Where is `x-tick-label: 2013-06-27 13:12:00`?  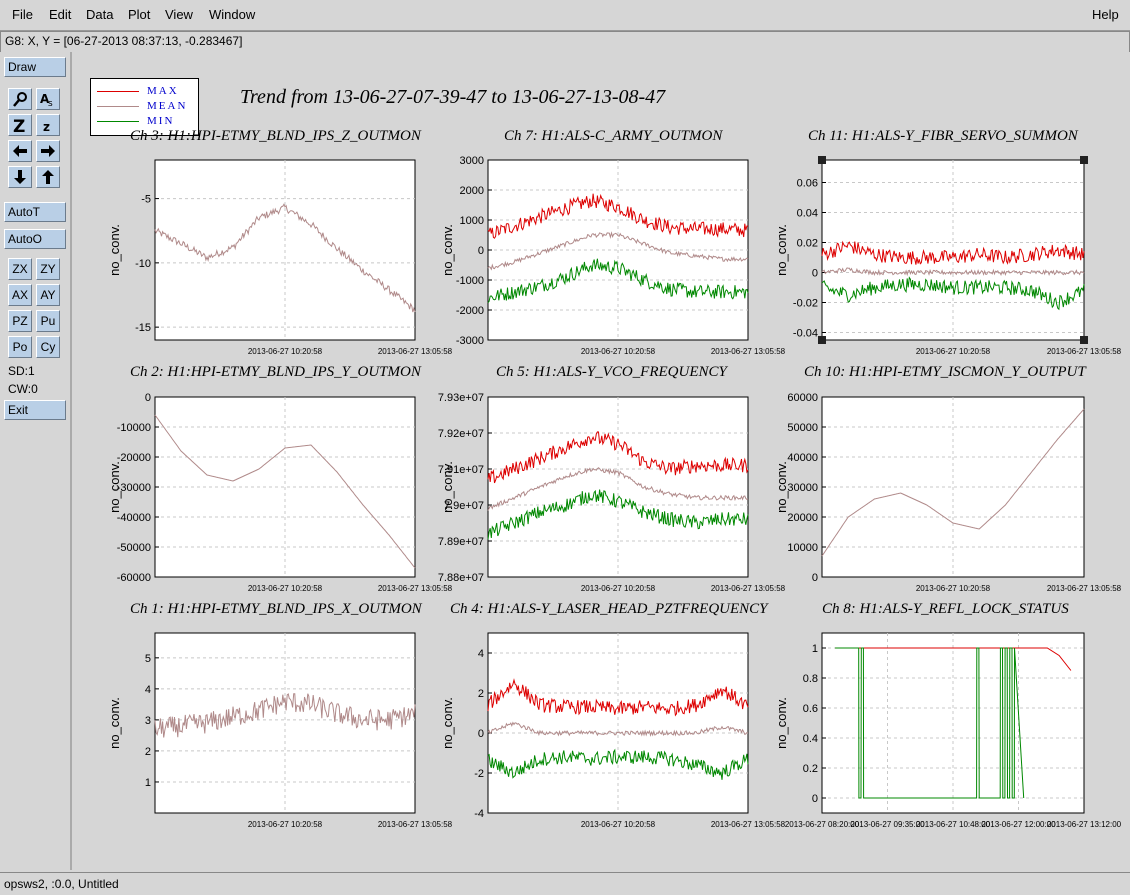
x-tick-label: 2013-06-27 13:12:00 is located at coordinates (1084, 824).